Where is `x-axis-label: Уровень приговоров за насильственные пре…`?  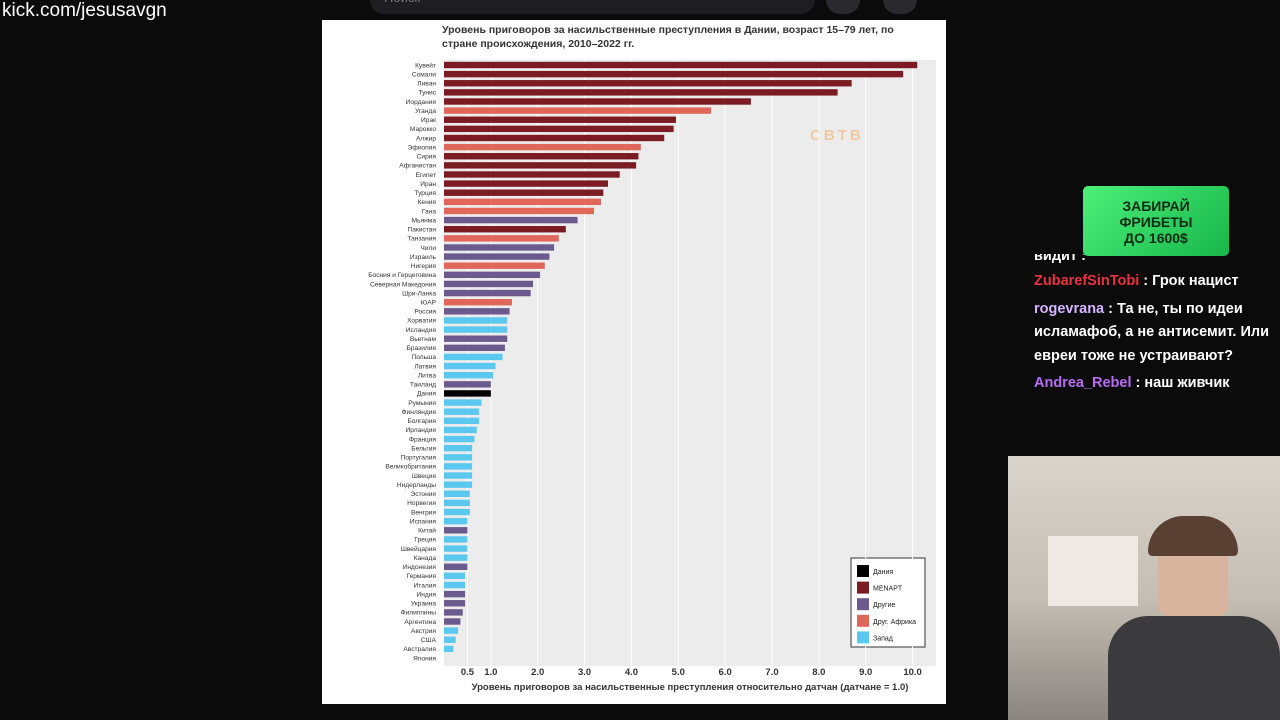 x-axis-label: Уровень приговоров за насильственные пре… is located at coordinates (690, 687).